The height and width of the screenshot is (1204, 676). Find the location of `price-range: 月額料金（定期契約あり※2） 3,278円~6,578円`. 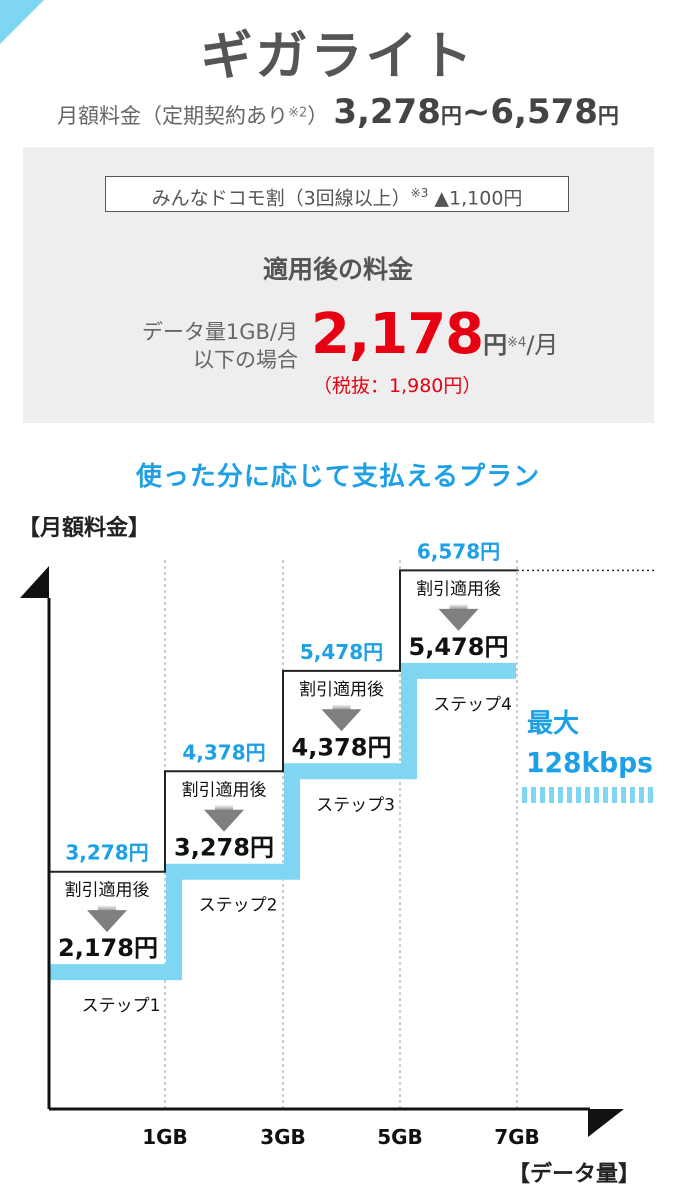

price-range: 月額料金（定期契約あり※2） 3,278円~6,578円 is located at coordinates (338, 112).